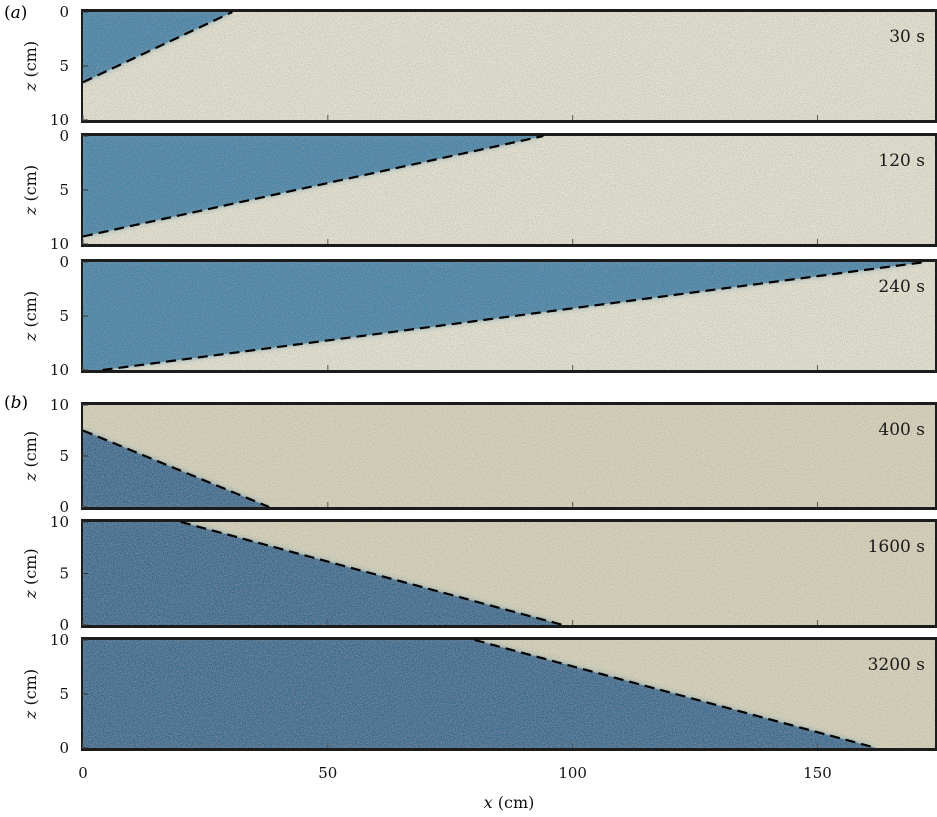 The height and width of the screenshot is (817, 937). I want to click on sand-region, so click(509, 66).